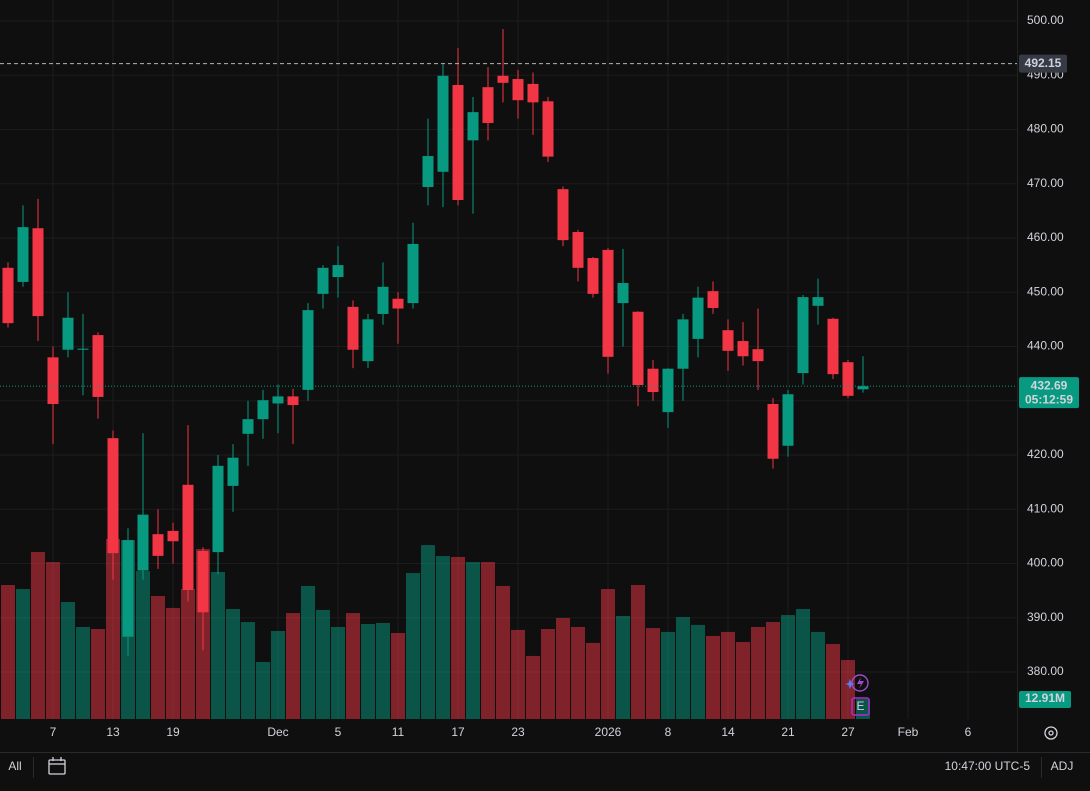 The width and height of the screenshot is (1090, 791). I want to click on y-tick-label: 470.00, so click(1045, 183).